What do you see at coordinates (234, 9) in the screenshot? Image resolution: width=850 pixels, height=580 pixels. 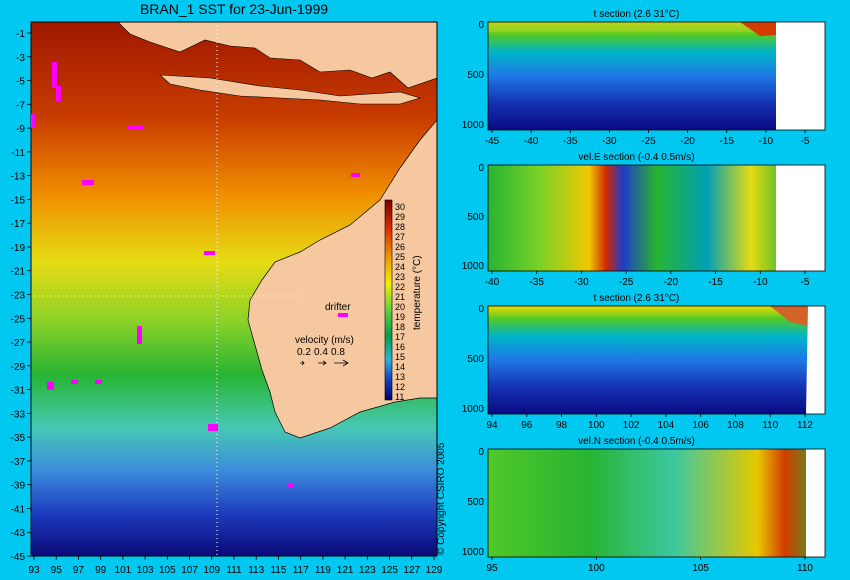 I see `map-title: BRAN_1 SST for 23-Jun-1999` at bounding box center [234, 9].